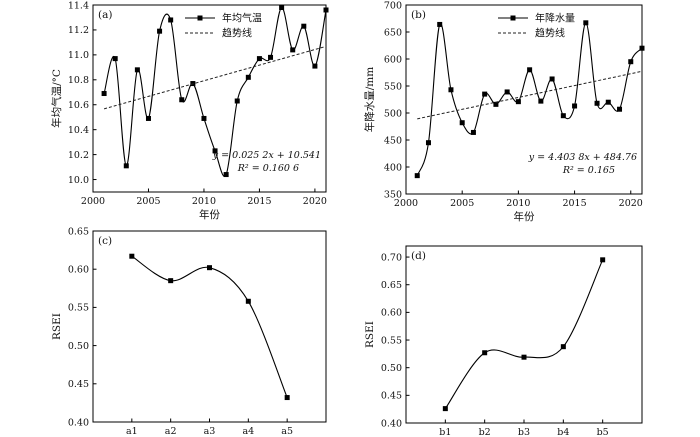 The width and height of the screenshot is (700, 437). Describe the element at coordinates (582, 157) in the screenshot. I see `regression-annotation: y = 4.403 8x + 484.76` at that location.